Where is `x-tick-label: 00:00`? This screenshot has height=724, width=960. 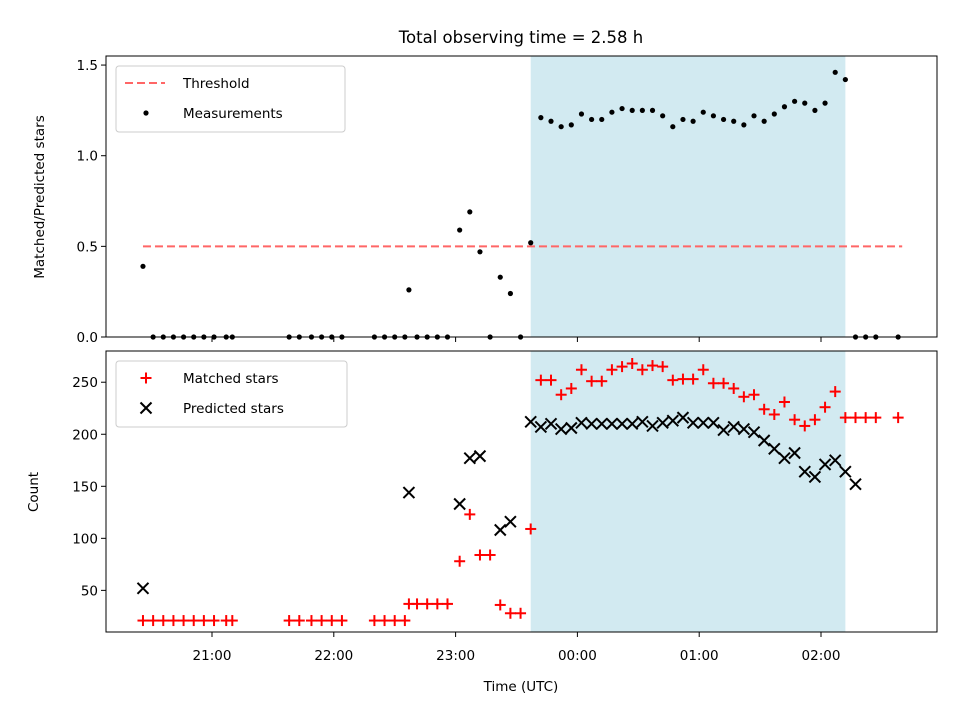 x-tick-label: 00:00 is located at coordinates (577, 656).